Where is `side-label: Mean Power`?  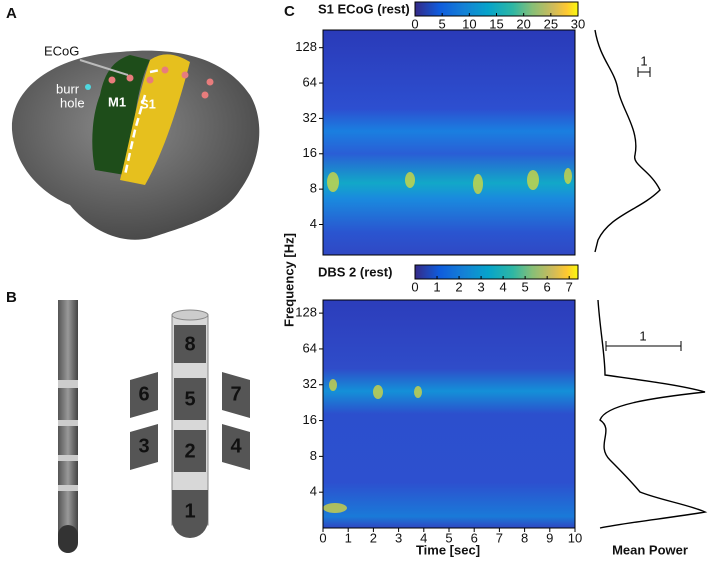 side-label: Mean Power is located at coordinates (650, 549).